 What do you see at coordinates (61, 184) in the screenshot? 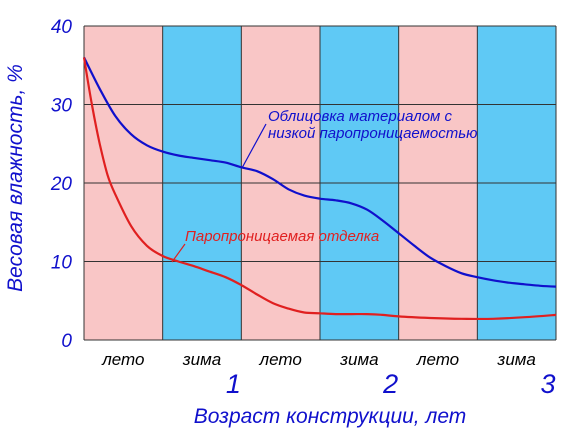
I see `y-tick-label-2: 20` at bounding box center [61, 184].